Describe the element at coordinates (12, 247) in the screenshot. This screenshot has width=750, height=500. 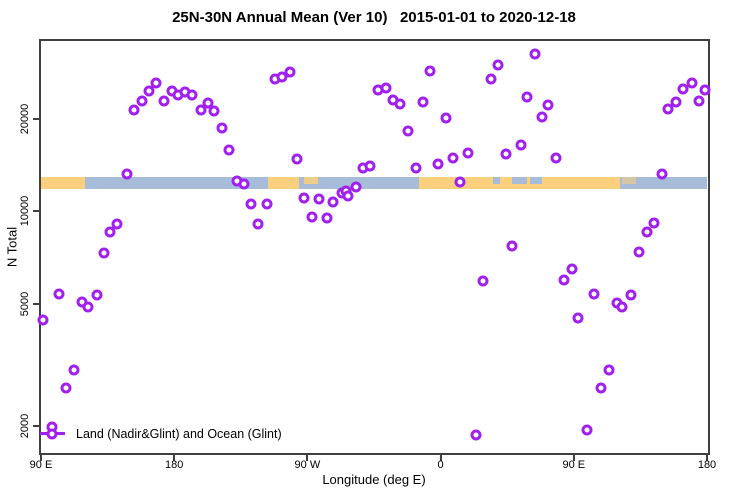
I see `y-axis-label: N Total` at that location.